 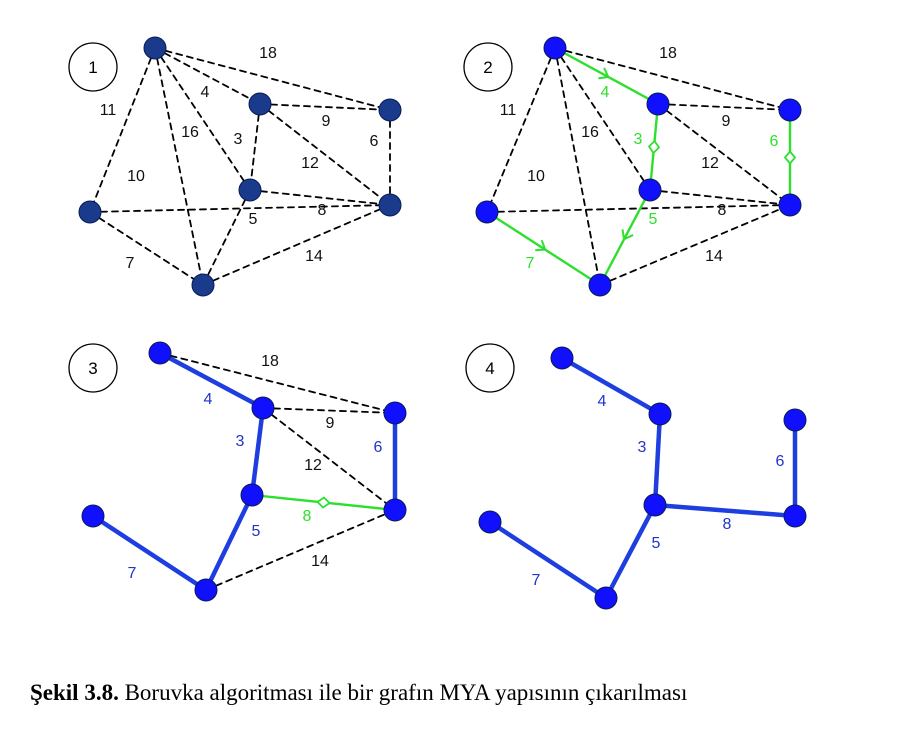 What do you see at coordinates (136, 176) in the screenshot?
I see `edge-weight-label: 10` at bounding box center [136, 176].